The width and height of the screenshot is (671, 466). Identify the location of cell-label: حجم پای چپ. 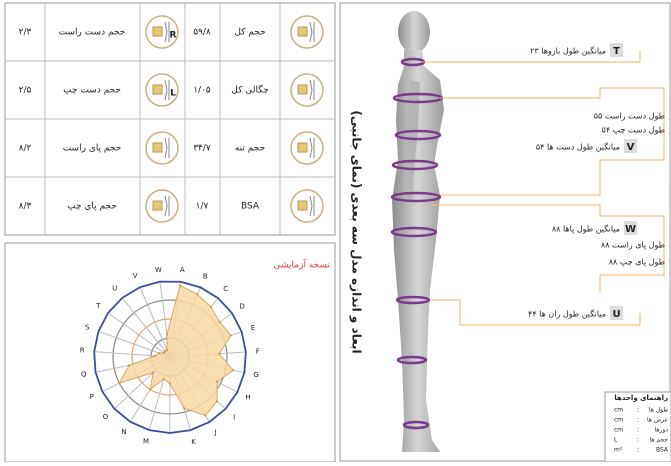
(92, 207).